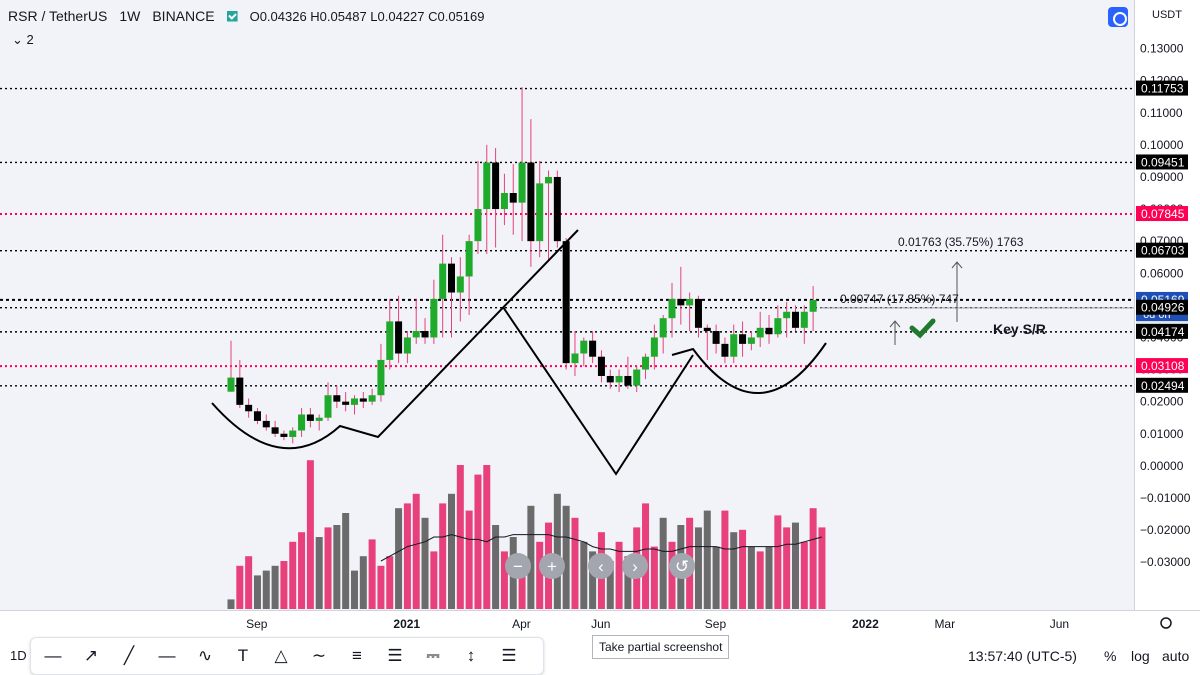  Describe the element at coordinates (552, 566) in the screenshot. I see `zoom-in-icon: +` at that location.